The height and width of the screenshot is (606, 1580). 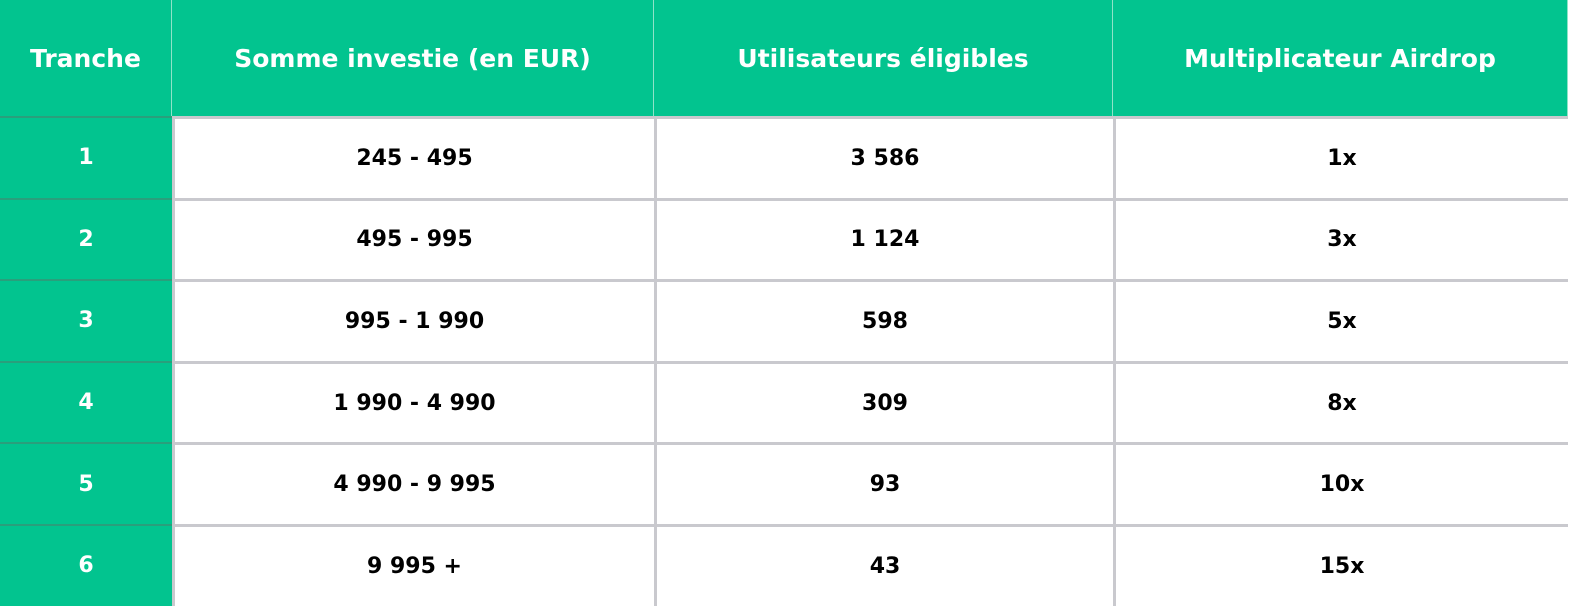 I want to click on table-cell: 3x, so click(x=1340, y=238).